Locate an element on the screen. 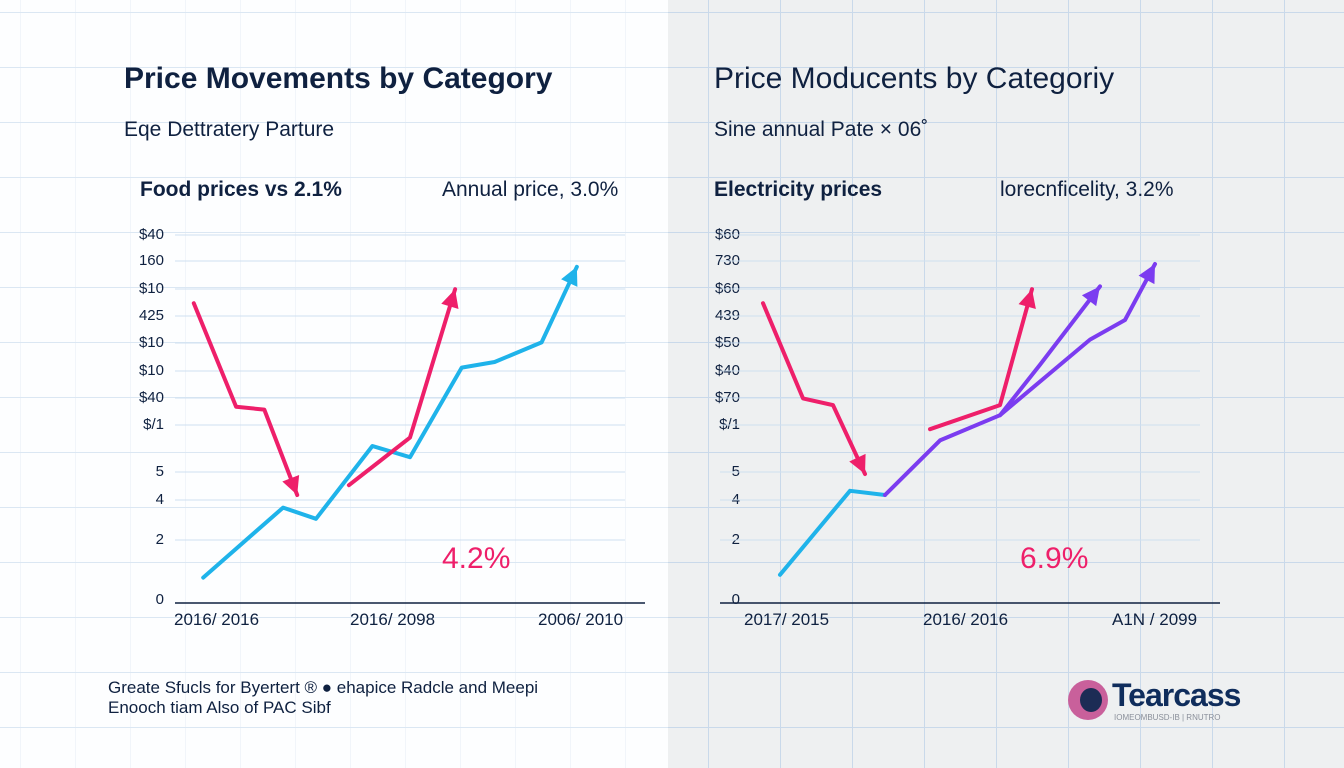 The width and height of the screenshot is (1344, 768). right-x-tick: A1N / 2099 is located at coordinates (1155, 619).